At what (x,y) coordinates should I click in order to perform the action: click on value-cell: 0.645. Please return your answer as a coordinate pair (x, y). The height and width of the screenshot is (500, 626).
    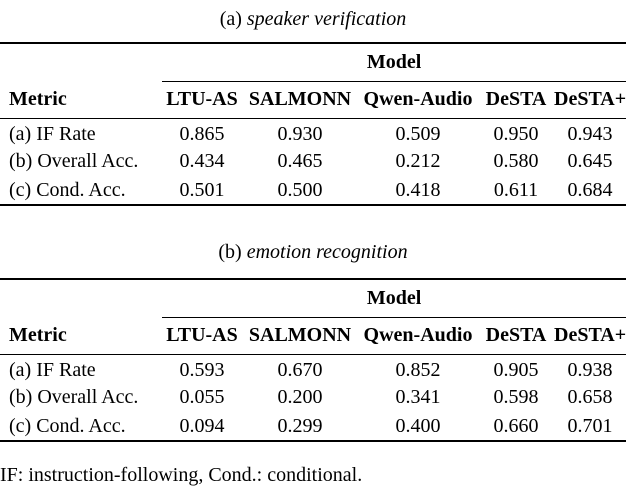
    Looking at the image, I should click on (590, 161).